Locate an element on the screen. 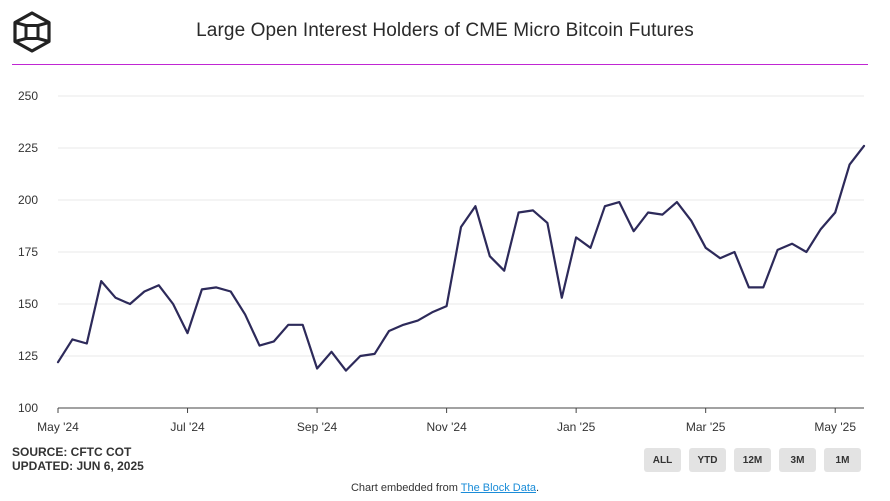  range-button-12m: 12M is located at coordinates (752, 460).